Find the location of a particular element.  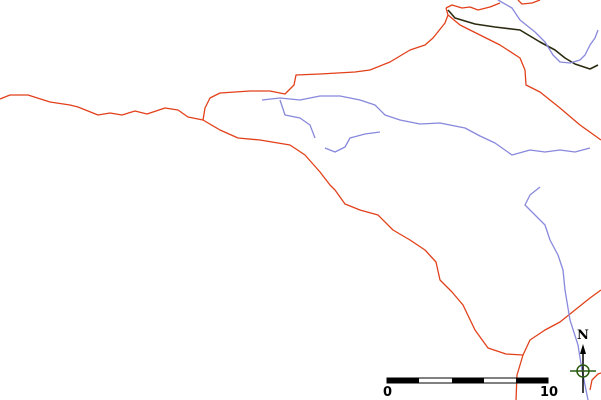

stream-central-branch is located at coordinates (297, 119).